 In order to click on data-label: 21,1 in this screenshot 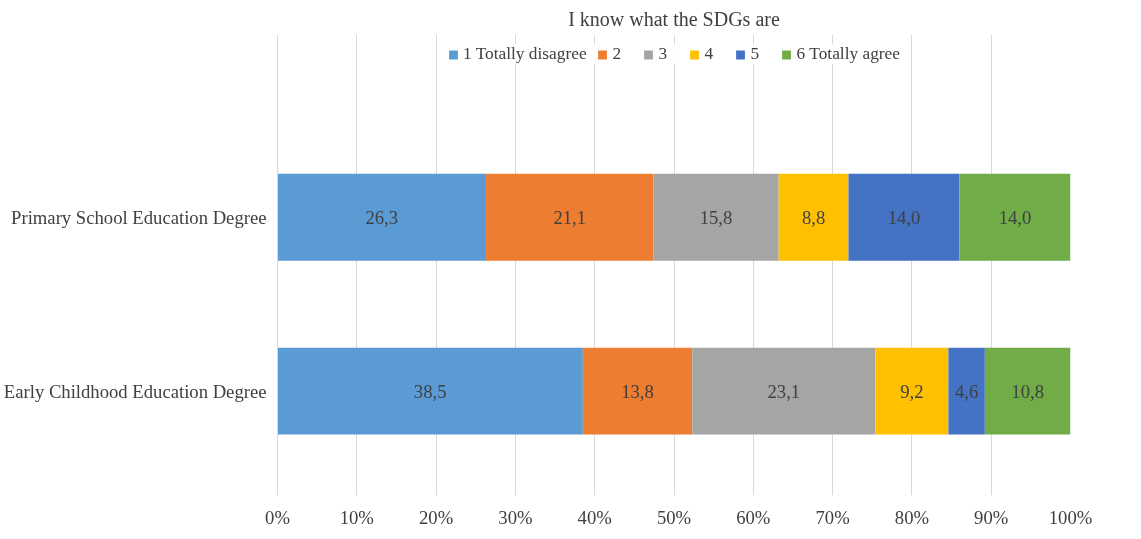, I will do `click(570, 217)`.